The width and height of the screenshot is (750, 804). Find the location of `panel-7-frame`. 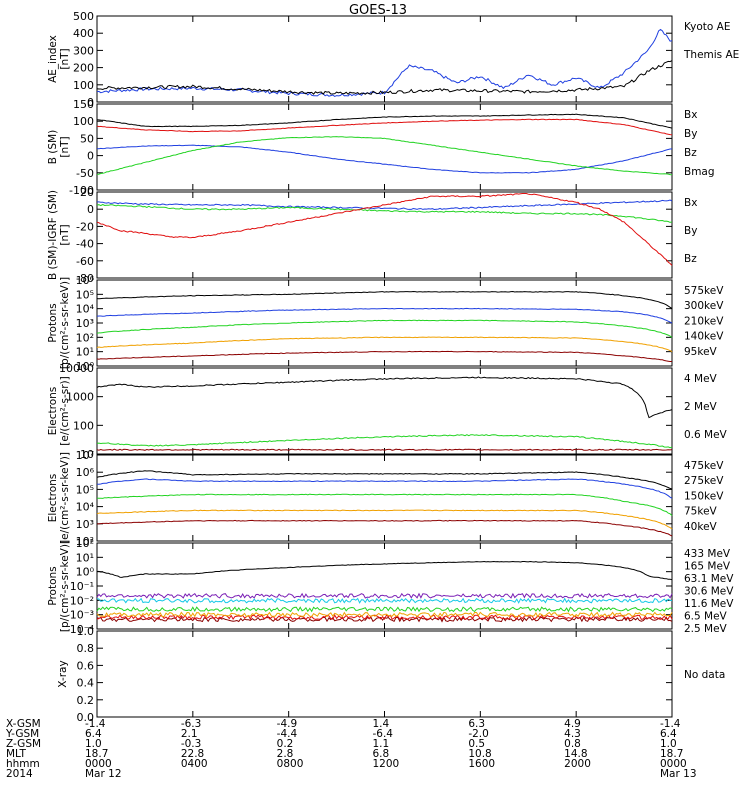

panel-7-frame is located at coordinates (384, 586).